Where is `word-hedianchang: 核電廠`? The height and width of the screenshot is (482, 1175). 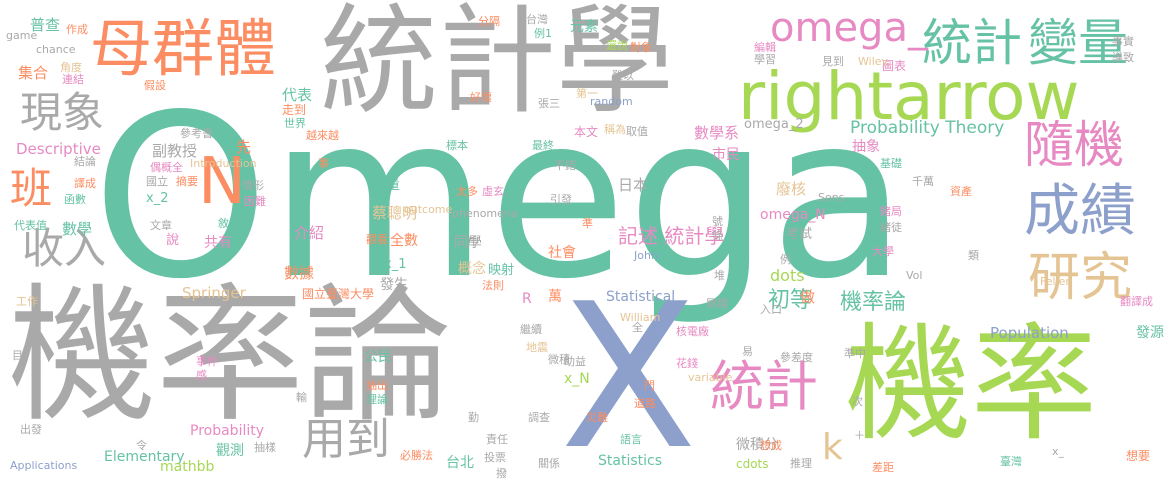
word-hedianchang: 核電廠 is located at coordinates (692, 331).